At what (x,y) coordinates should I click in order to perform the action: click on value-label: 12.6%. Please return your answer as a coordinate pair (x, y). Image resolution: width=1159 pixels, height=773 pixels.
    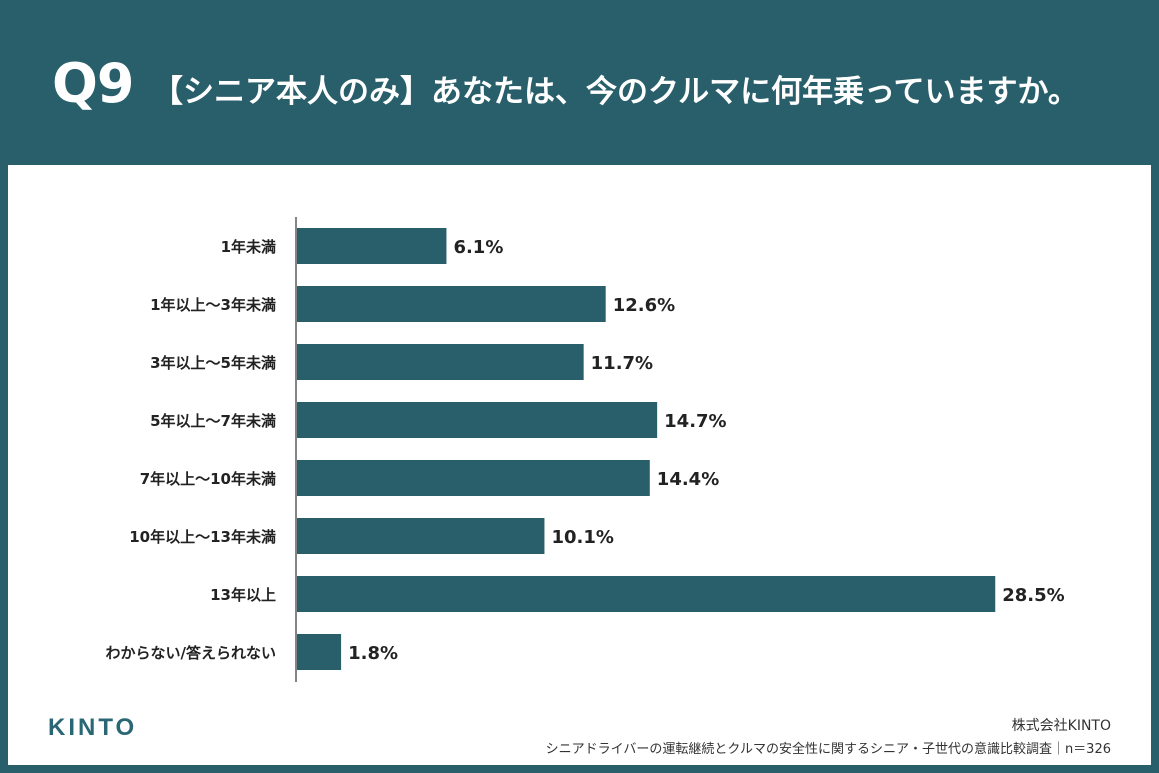
    Looking at the image, I should click on (644, 305).